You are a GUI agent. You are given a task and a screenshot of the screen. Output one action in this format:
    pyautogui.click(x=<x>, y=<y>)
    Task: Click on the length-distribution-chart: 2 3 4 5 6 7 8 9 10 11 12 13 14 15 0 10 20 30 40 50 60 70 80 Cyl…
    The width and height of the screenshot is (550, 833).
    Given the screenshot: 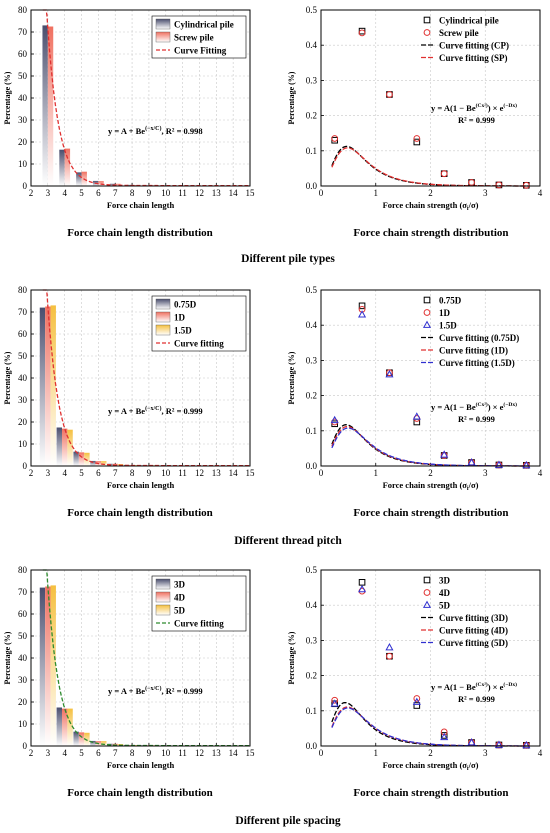 What is the action you would take?
    pyautogui.click(x=129, y=122)
    